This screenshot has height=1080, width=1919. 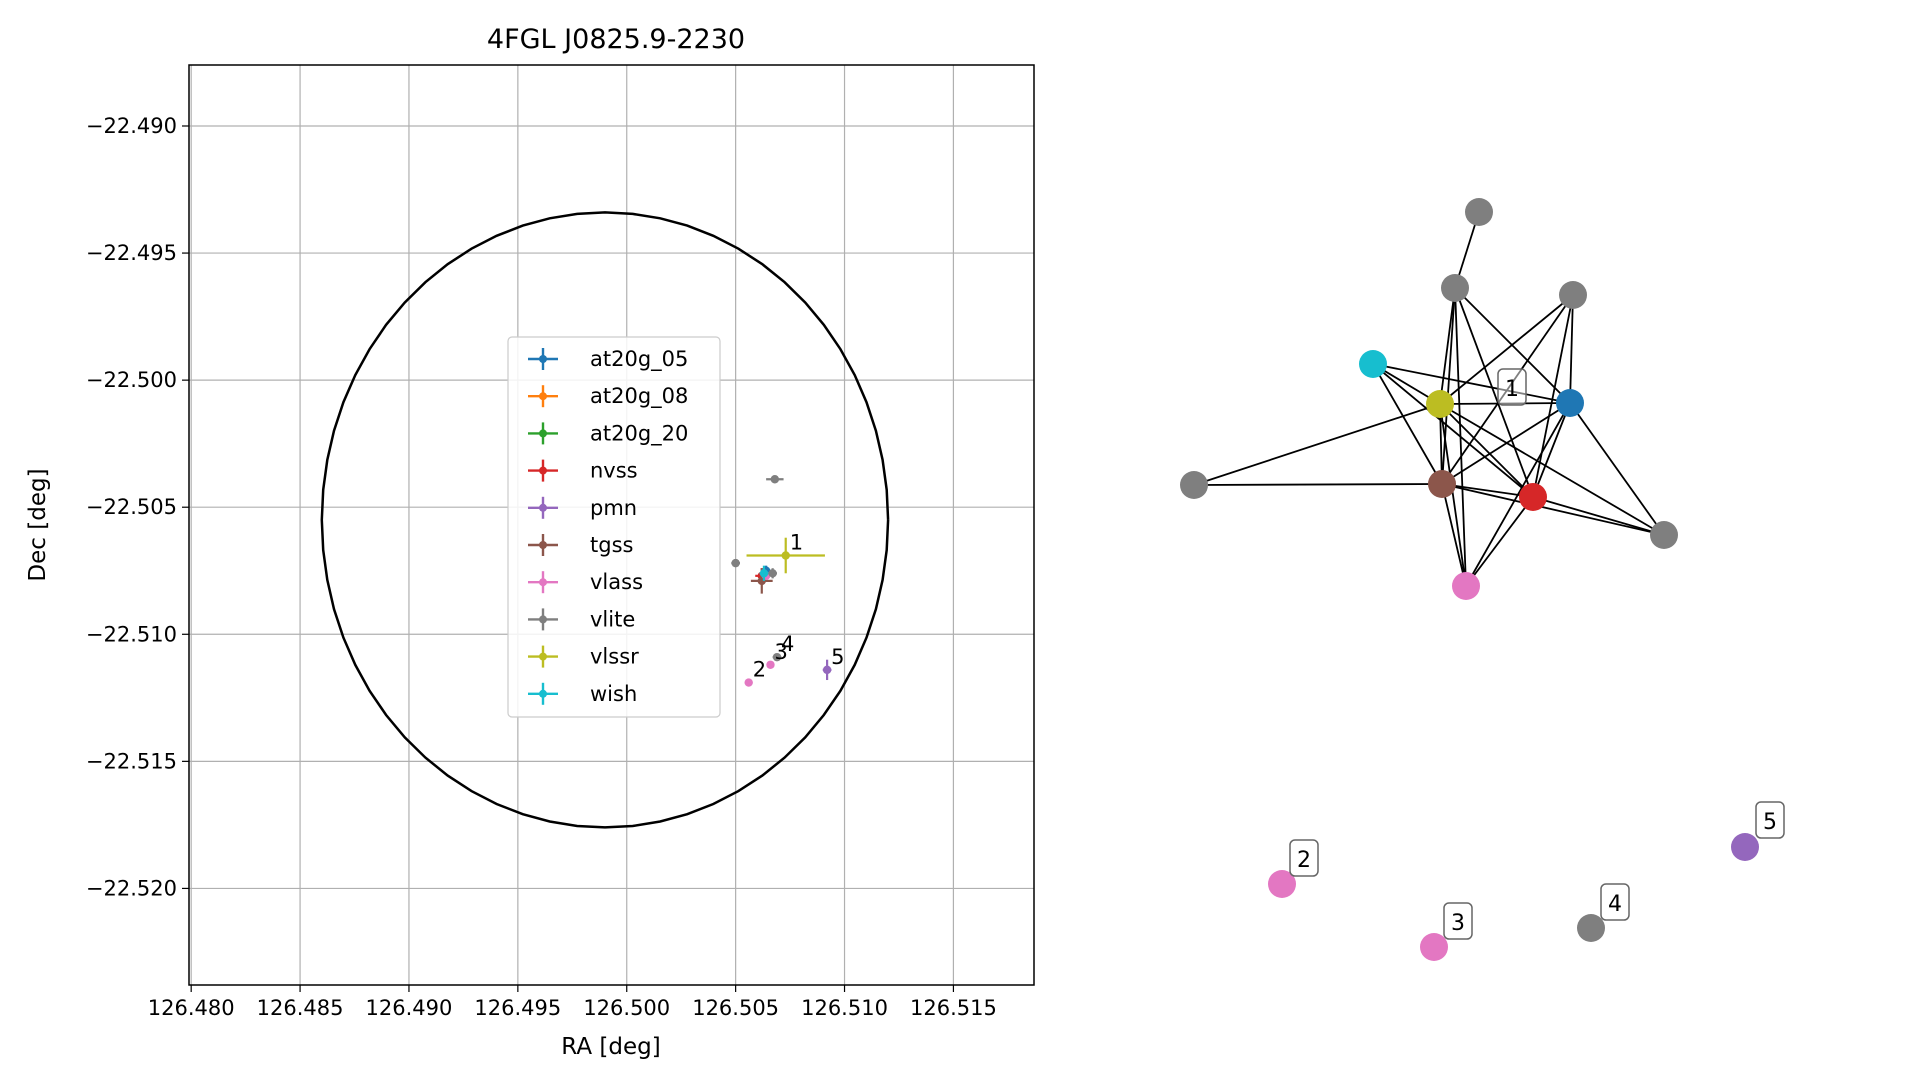 What do you see at coordinates (409, 1008) in the screenshot?
I see `x-tick-label: 126.490` at bounding box center [409, 1008].